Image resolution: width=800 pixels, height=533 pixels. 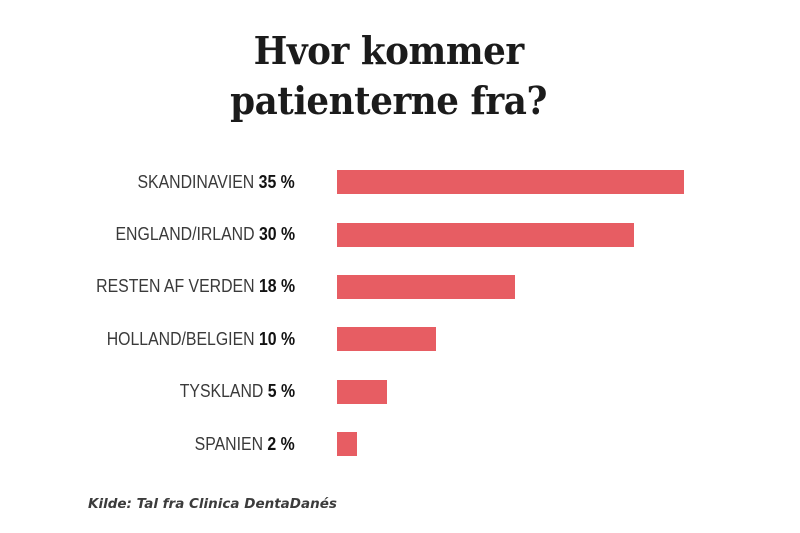 I want to click on category-label: TYSKLAND, so click(x=221, y=391).